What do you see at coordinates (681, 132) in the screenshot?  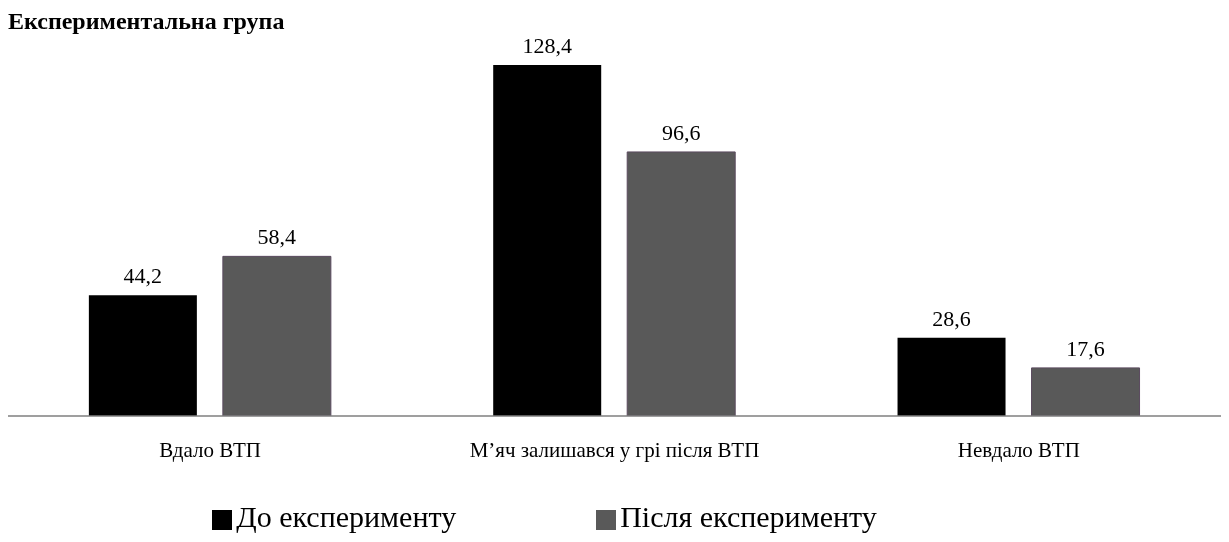 I see `data-label: 96,6` at bounding box center [681, 132].